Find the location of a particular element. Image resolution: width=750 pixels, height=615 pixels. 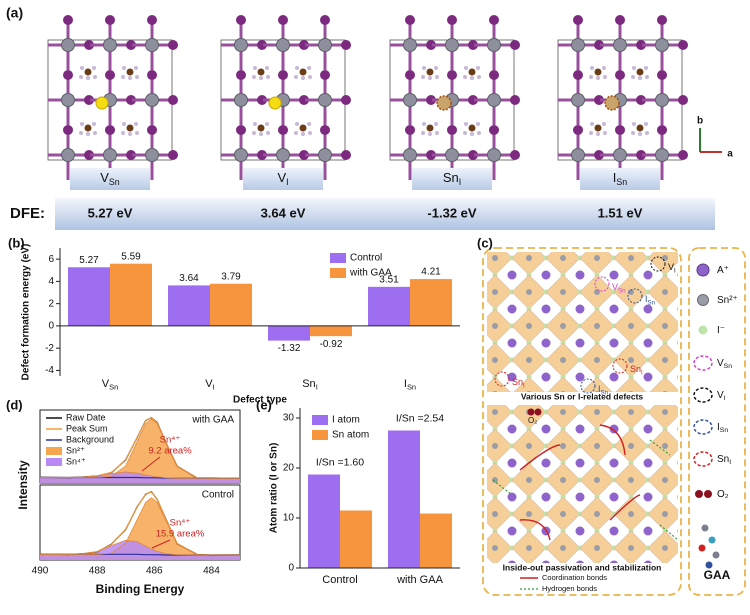

y-tick-label: 4 is located at coordinates (51, 281).